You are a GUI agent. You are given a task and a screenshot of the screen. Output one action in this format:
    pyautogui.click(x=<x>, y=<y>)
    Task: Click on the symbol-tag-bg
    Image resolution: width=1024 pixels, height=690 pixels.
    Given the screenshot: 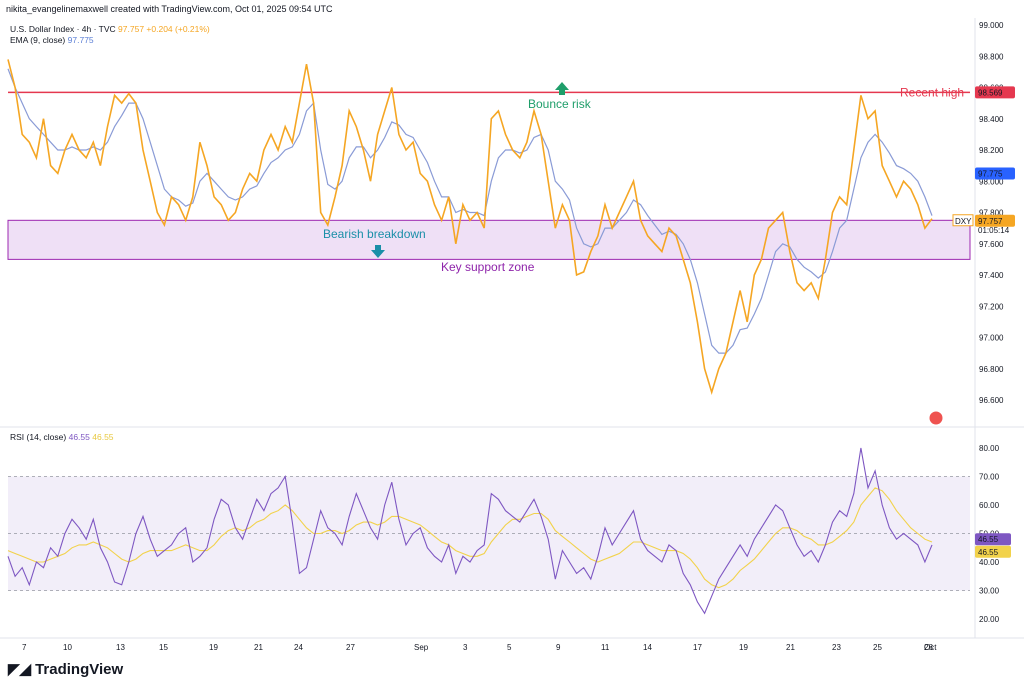 What is the action you would take?
    pyautogui.click(x=963, y=220)
    